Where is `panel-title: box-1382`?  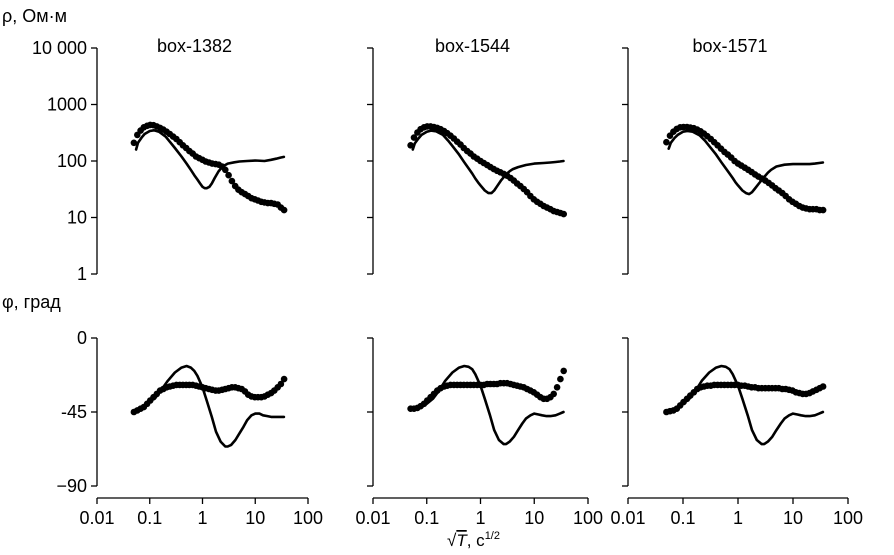 panel-title: box-1382 is located at coordinates (194, 46).